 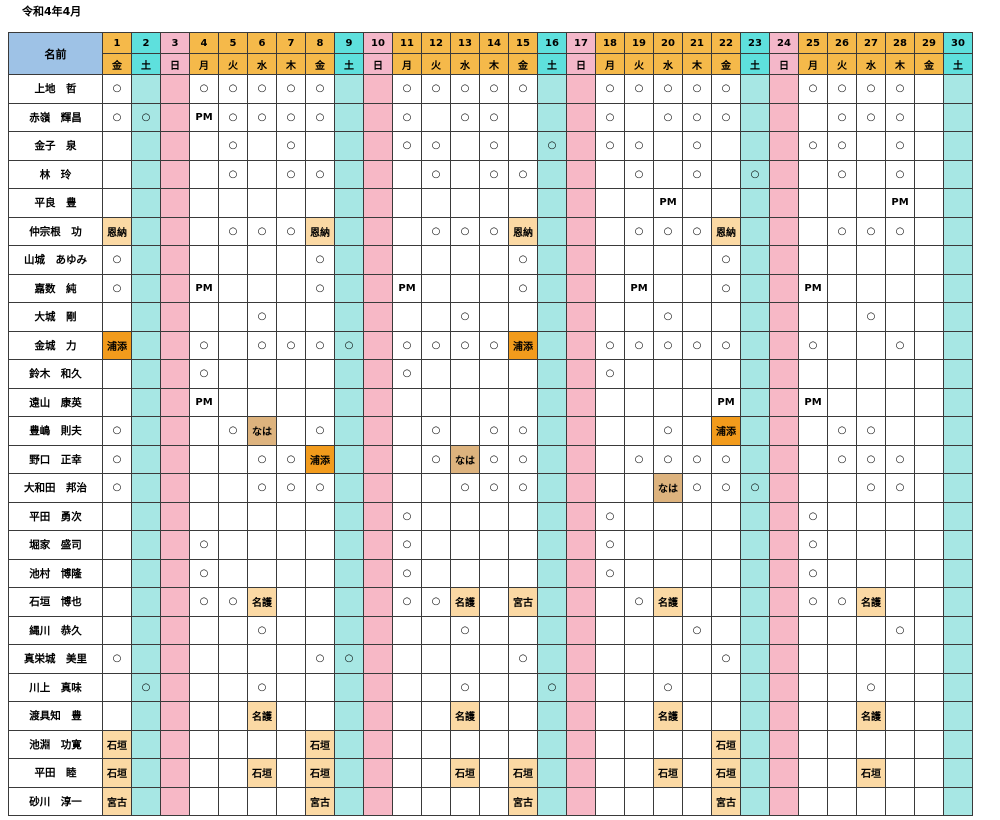 I want to click on schedule-event-cell: 宮古, so click(x=726, y=801).